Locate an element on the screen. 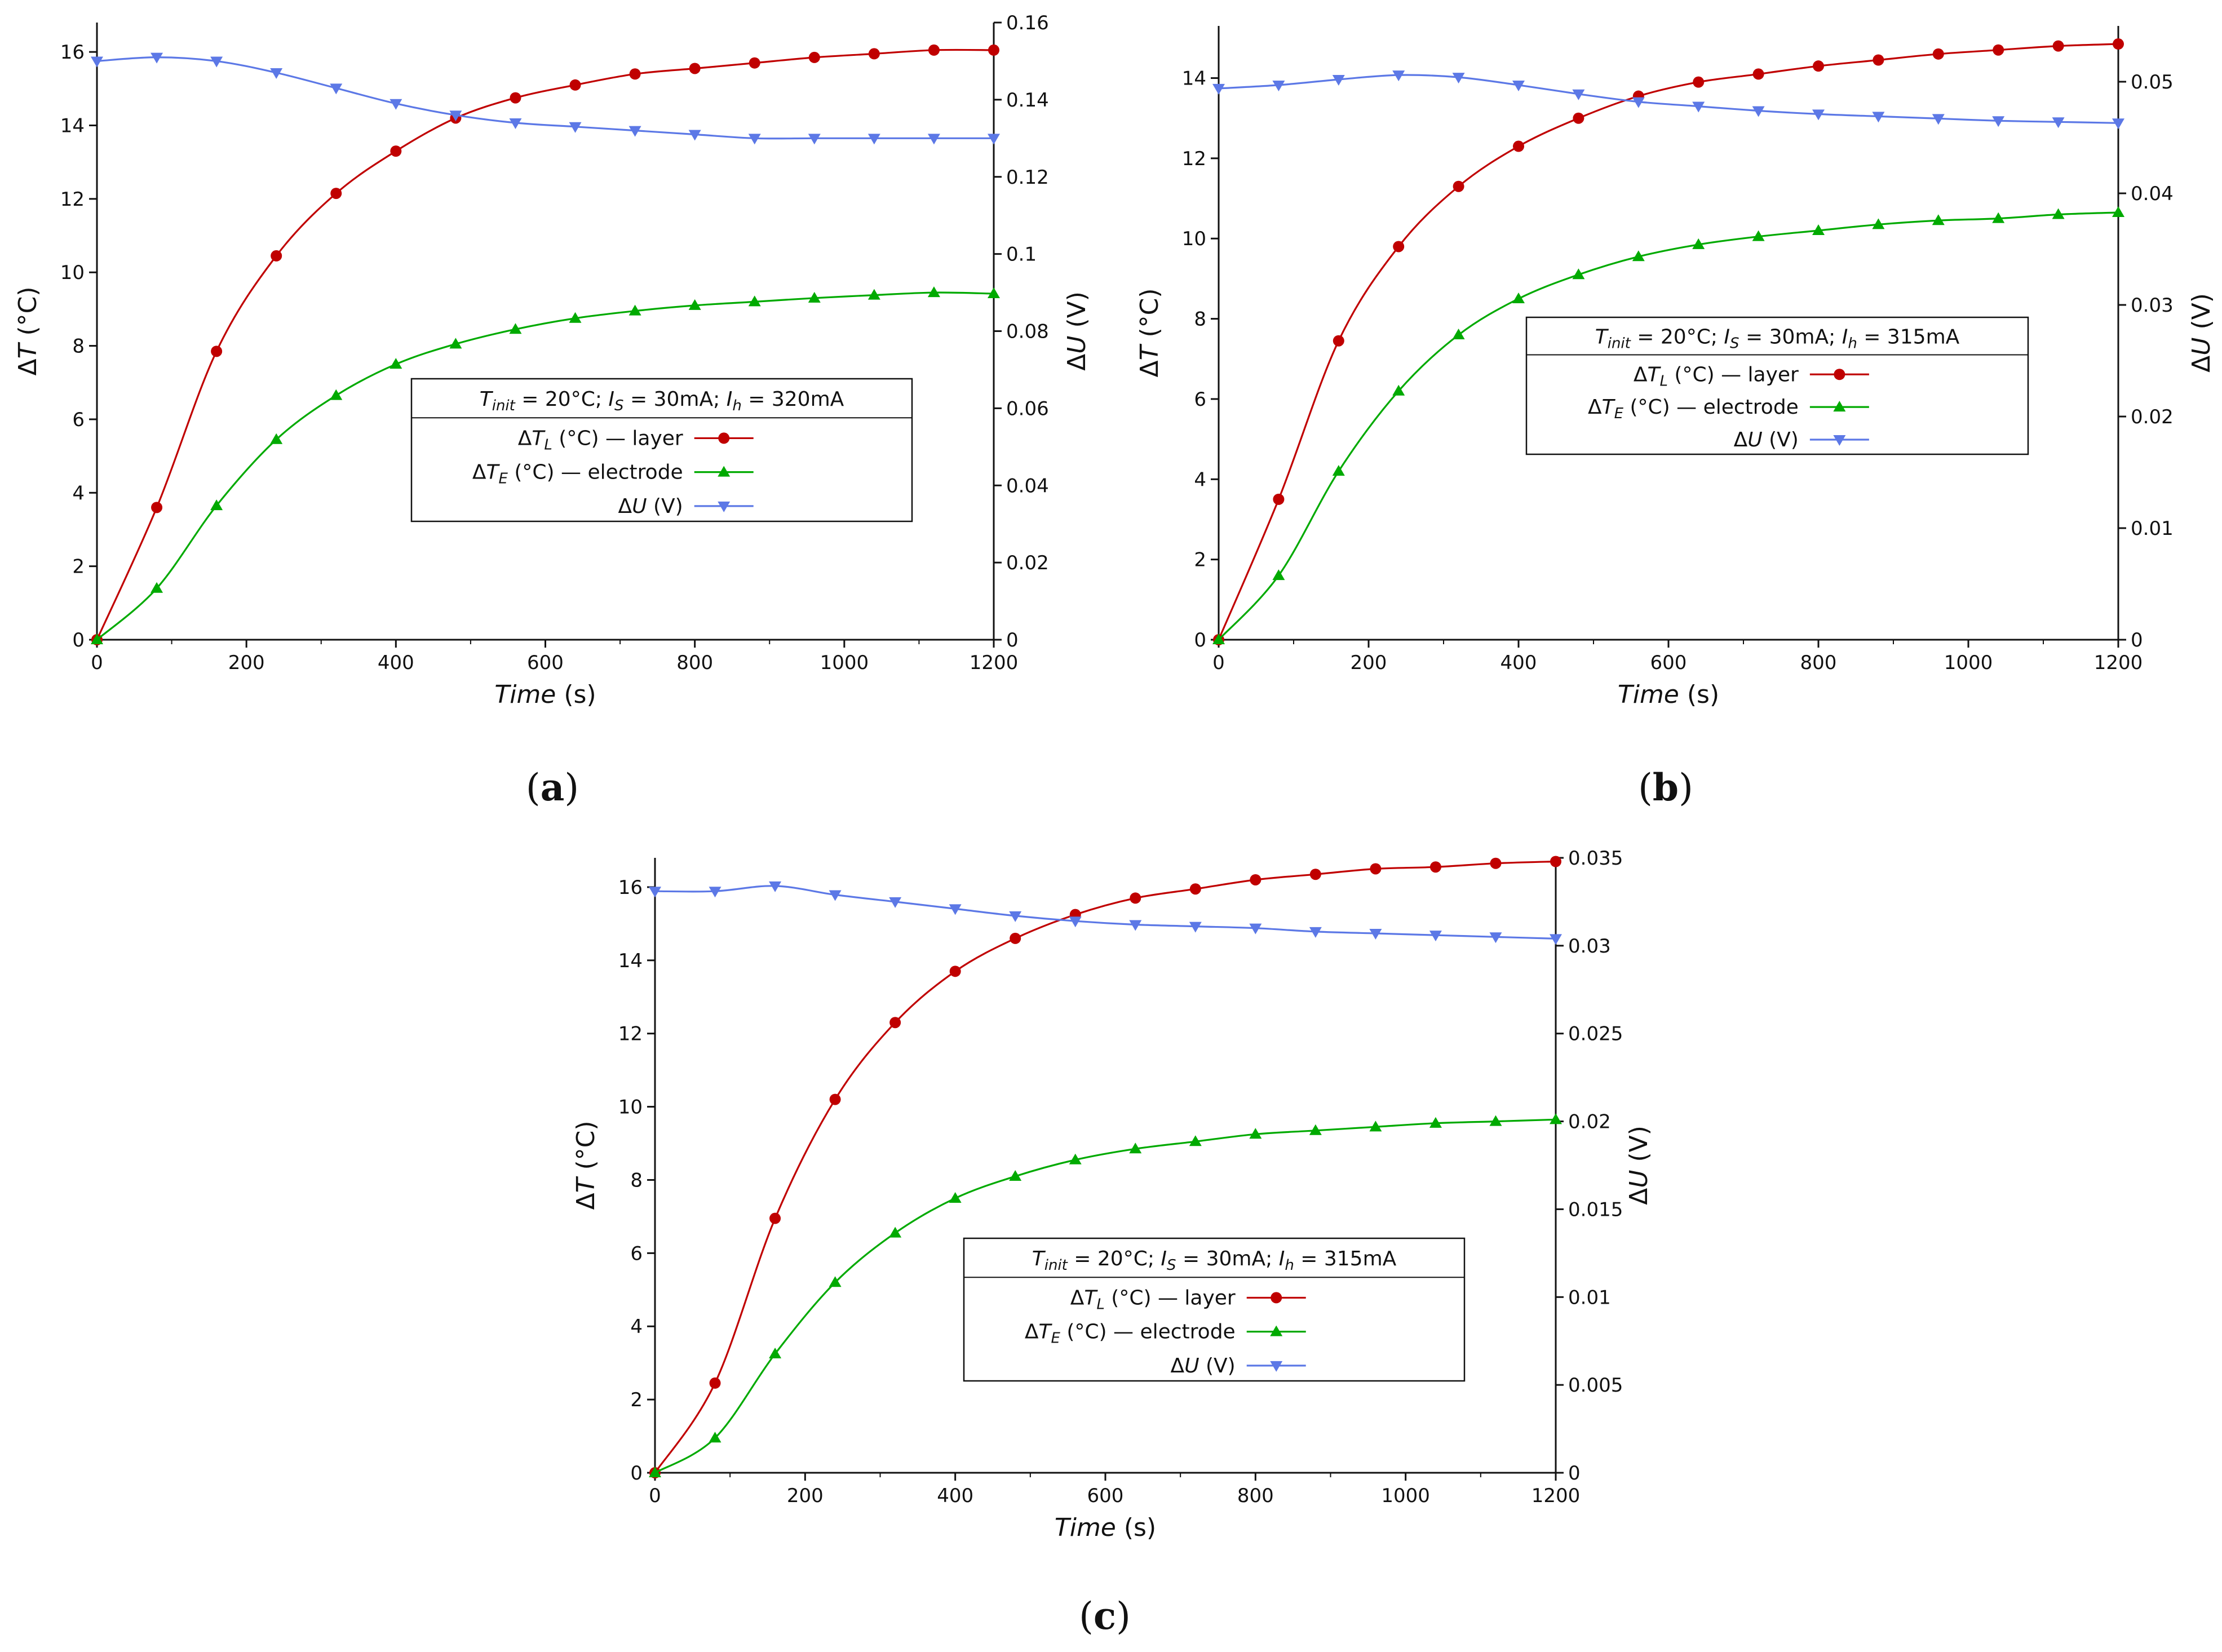 The image size is (2222, 1652). y-left-tick-label: 6 is located at coordinates (79, 420).